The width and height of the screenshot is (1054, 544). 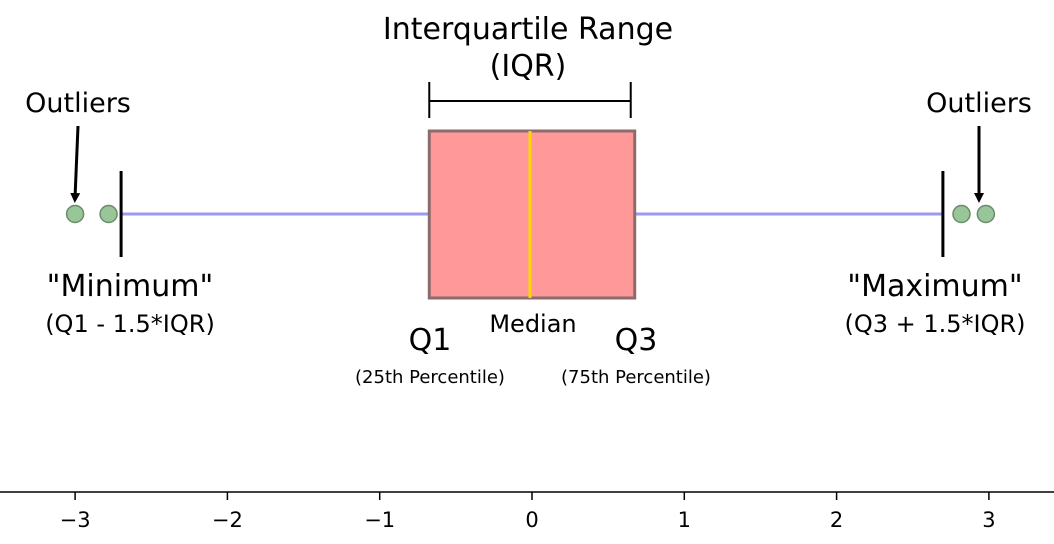 What do you see at coordinates (684, 520) in the screenshot?
I see `x-tick-label: 1` at bounding box center [684, 520].